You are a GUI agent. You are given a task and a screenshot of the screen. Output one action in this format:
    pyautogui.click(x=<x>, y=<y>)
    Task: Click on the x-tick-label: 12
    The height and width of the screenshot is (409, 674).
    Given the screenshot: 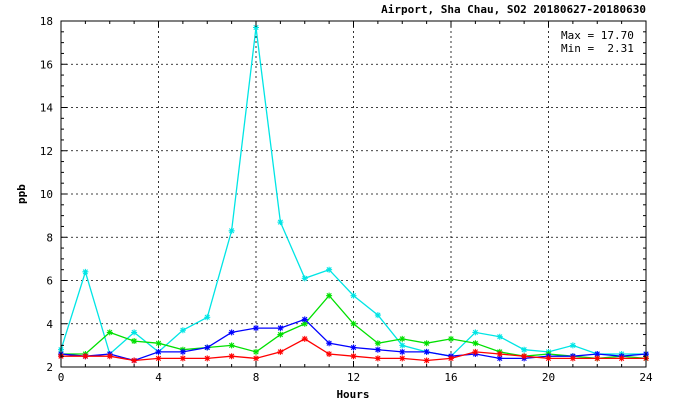 What is the action you would take?
    pyautogui.click(x=353, y=377)
    